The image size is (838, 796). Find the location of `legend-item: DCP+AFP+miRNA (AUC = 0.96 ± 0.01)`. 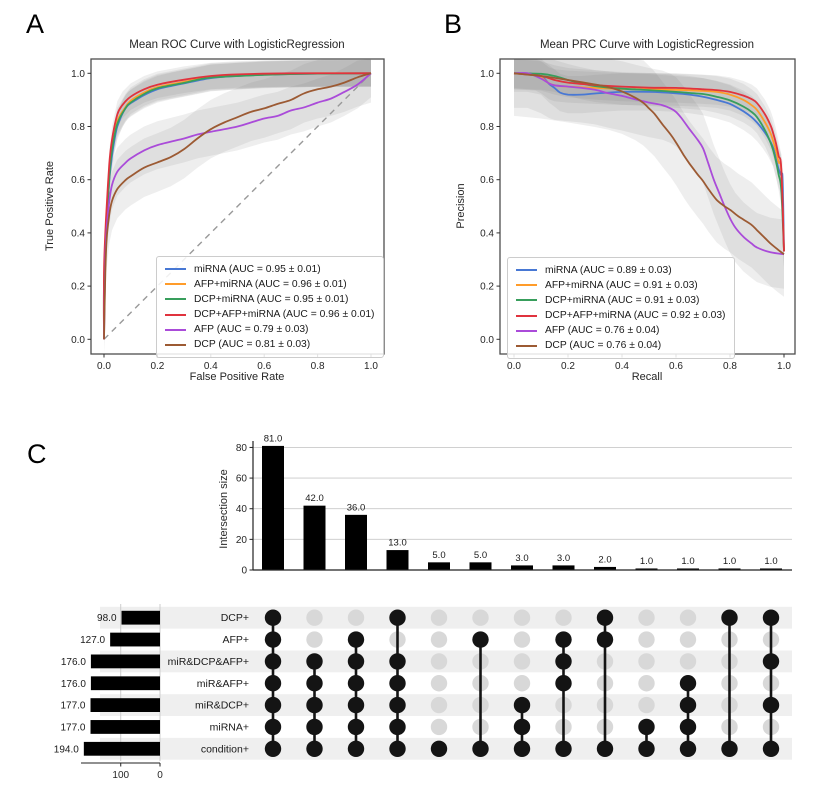

legend-item: DCP+AFP+miRNA (AUC = 0.96 ± 0.01) is located at coordinates (269, 314).